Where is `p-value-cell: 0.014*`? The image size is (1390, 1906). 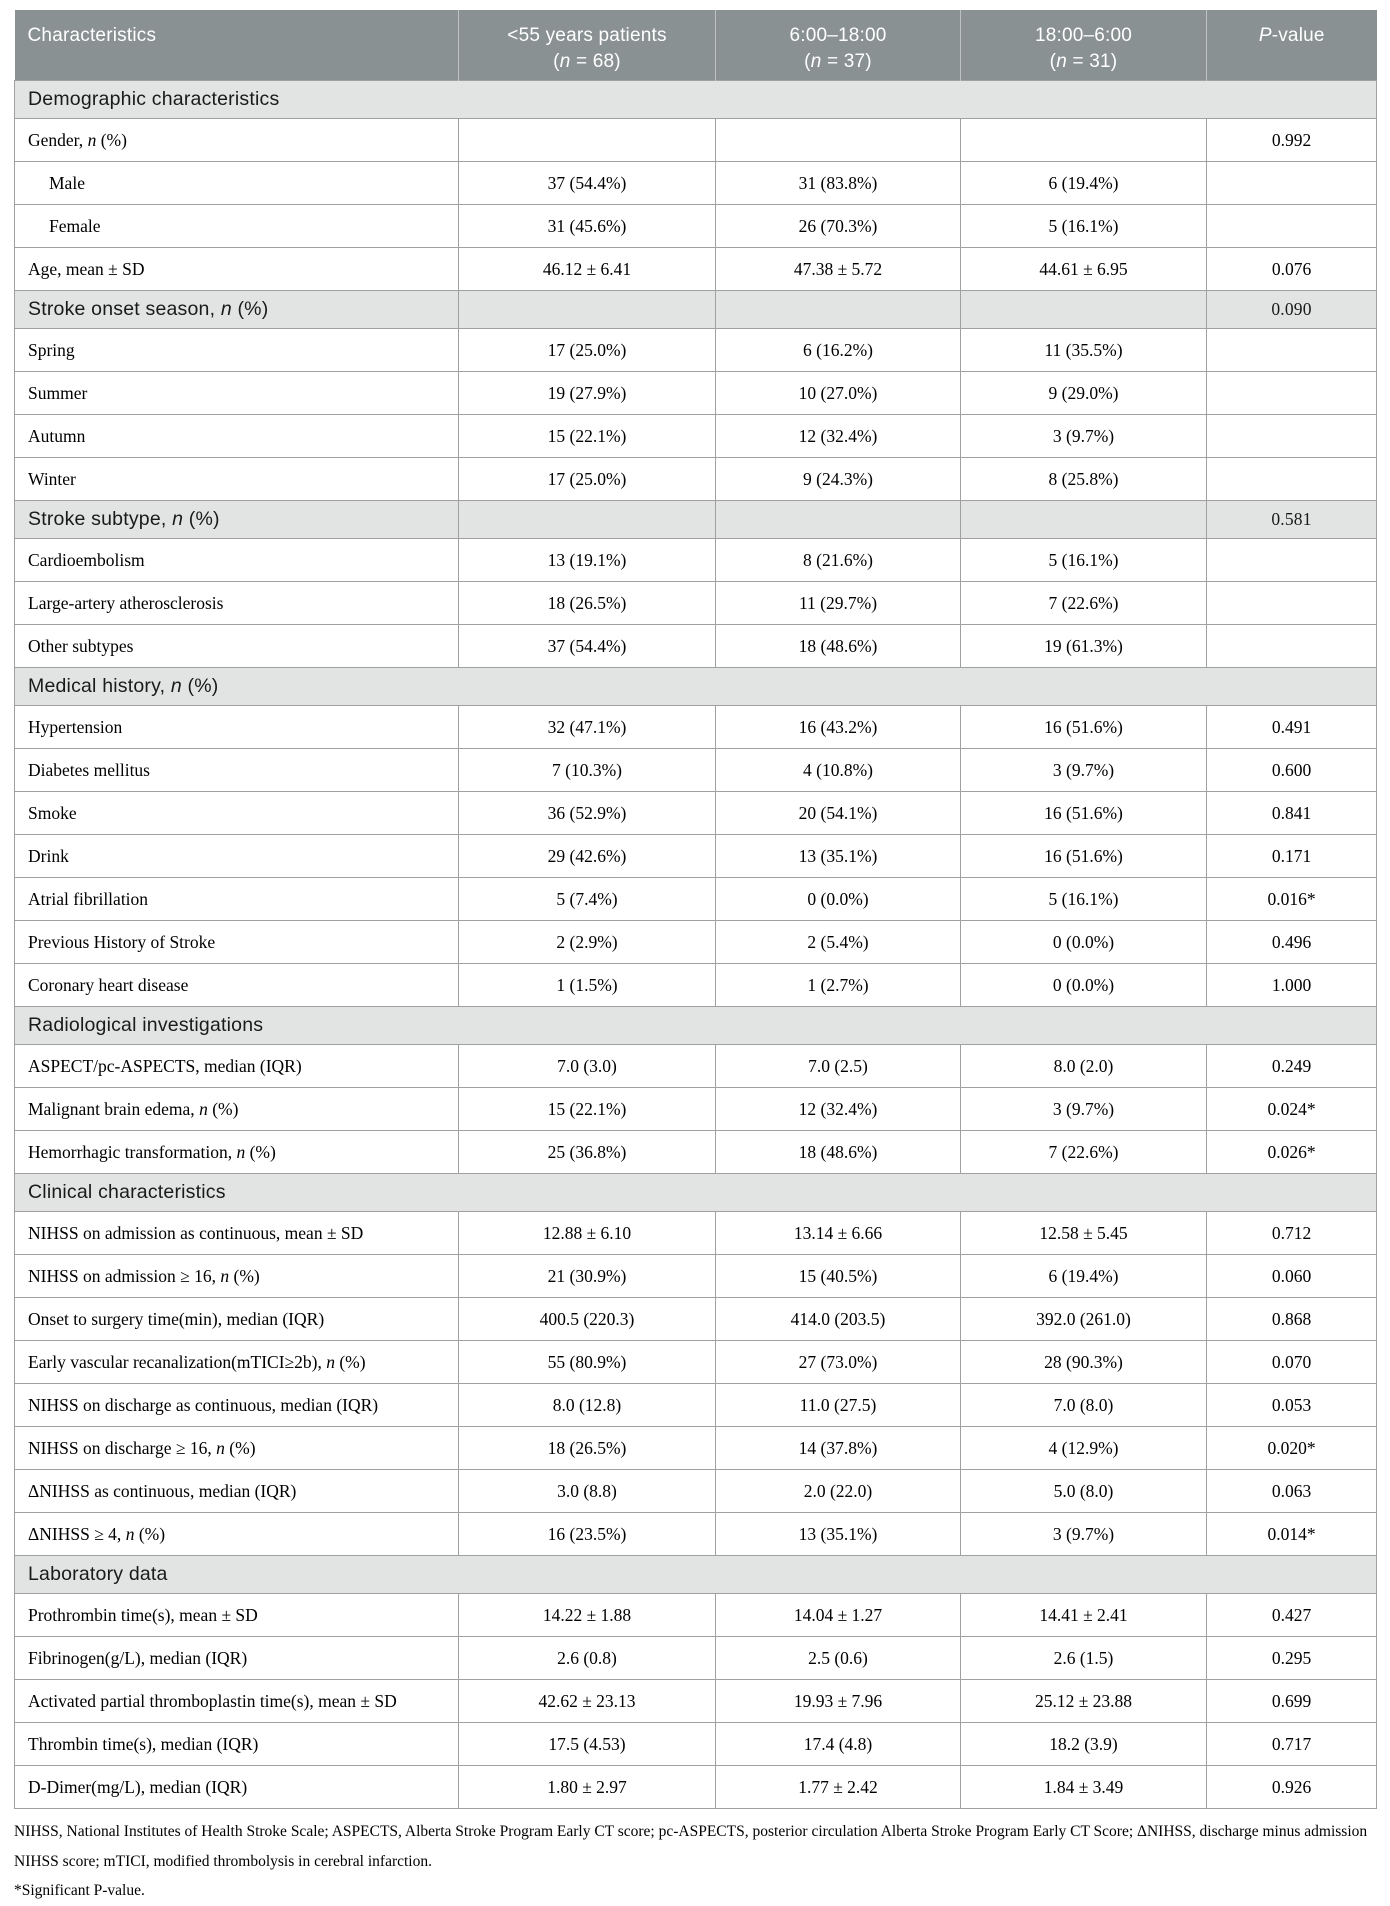
p-value-cell: 0.014* is located at coordinates (1291, 1534).